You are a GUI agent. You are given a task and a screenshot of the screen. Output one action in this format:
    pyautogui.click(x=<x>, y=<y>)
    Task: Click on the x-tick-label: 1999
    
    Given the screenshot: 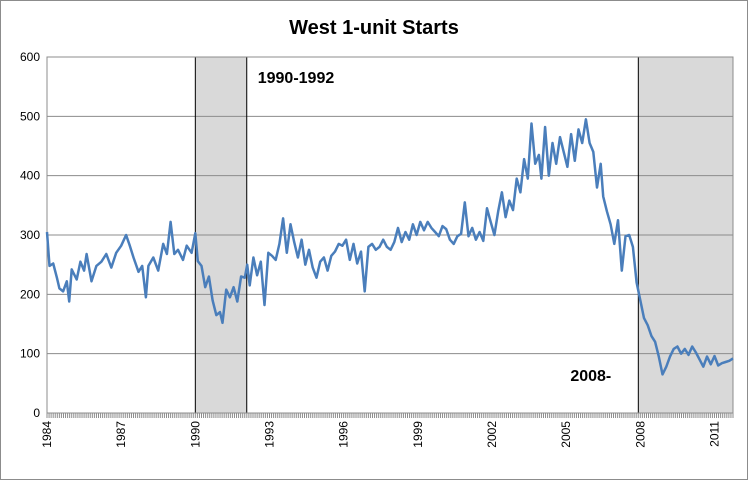 What is the action you would take?
    pyautogui.click(x=418, y=434)
    